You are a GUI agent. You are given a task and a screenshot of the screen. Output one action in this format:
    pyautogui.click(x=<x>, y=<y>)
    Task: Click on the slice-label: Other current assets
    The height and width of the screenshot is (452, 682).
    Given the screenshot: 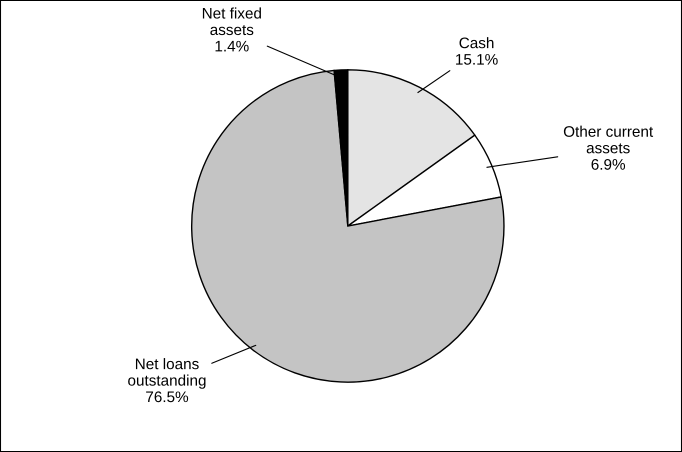 What is the action you would take?
    pyautogui.click(x=609, y=140)
    